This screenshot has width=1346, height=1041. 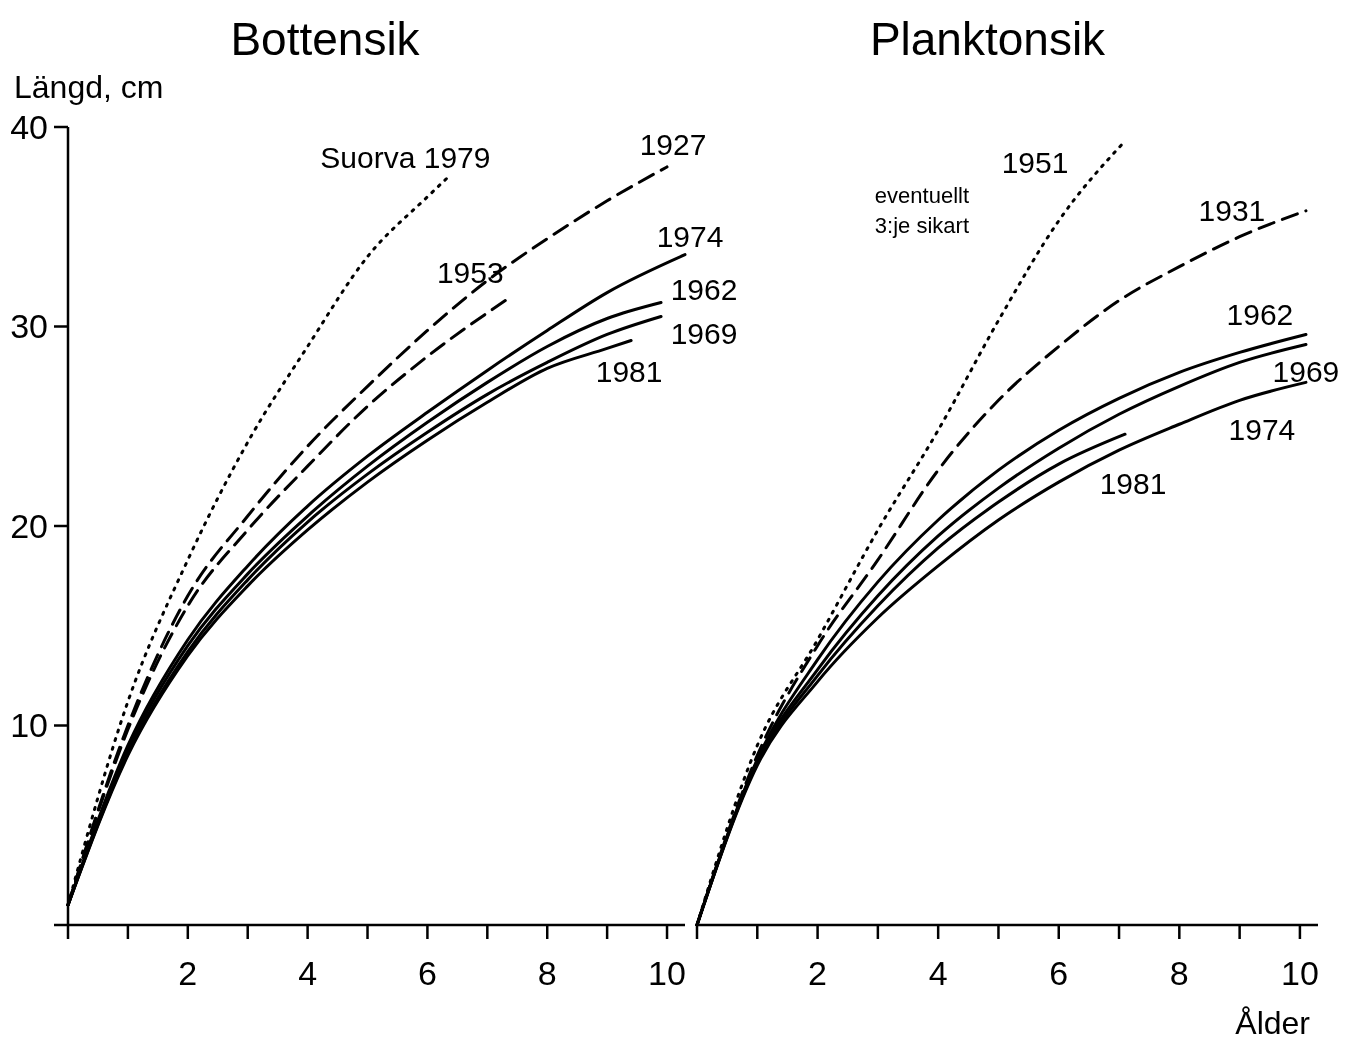 I want to click on chart-title: Bottensik, so click(x=325, y=39).